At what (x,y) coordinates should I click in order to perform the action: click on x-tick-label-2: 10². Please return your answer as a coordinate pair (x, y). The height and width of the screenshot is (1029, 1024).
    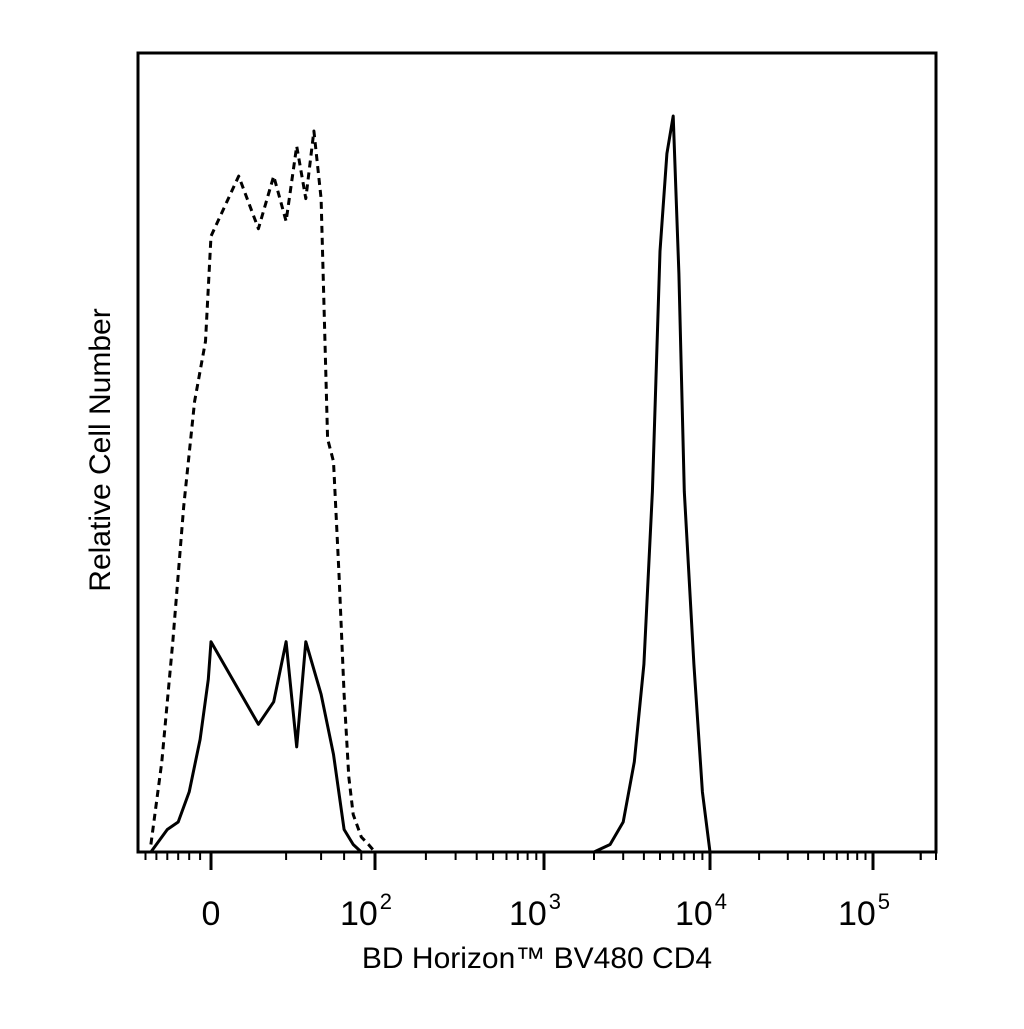
    Looking at the image, I should click on (366, 911).